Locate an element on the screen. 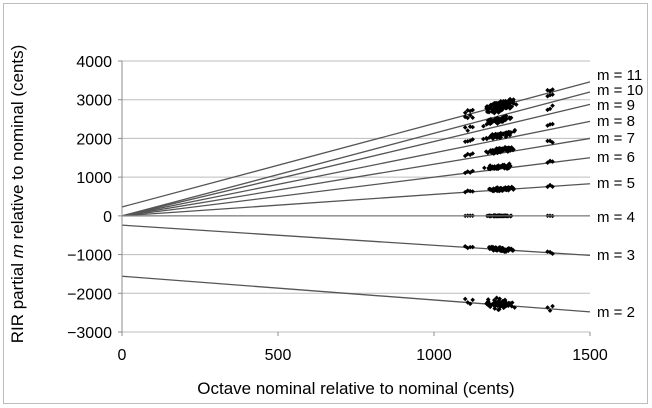  series-label-9: m = 2 is located at coordinates (616, 312).